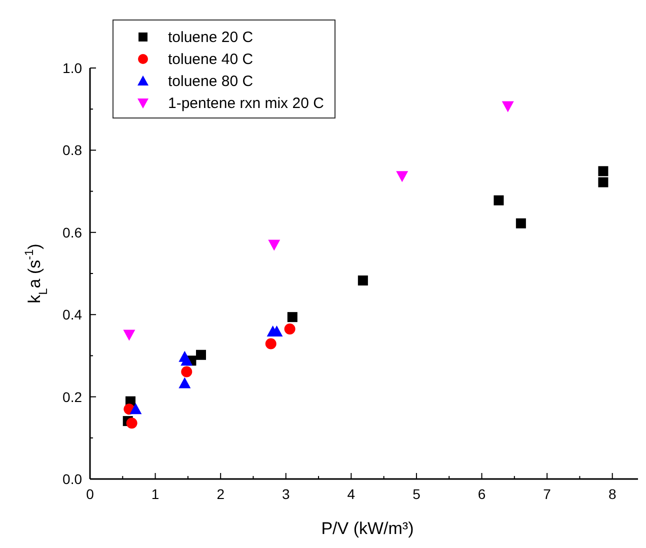 Image resolution: width=646 pixels, height=548 pixels. What do you see at coordinates (72, 68) in the screenshot?
I see `y-tick-label: 1.0` at bounding box center [72, 68].